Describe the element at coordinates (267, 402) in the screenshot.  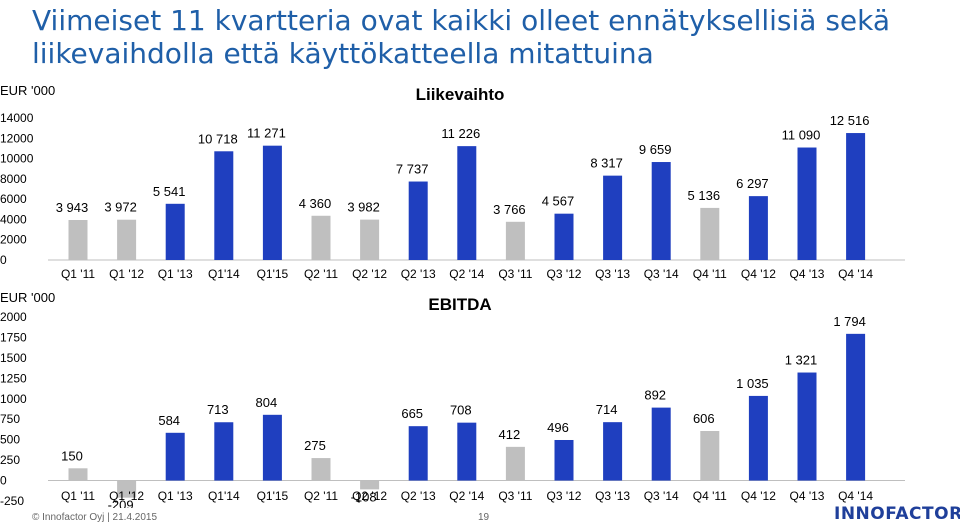
I see `ebitda-value-label: 804` at that location.